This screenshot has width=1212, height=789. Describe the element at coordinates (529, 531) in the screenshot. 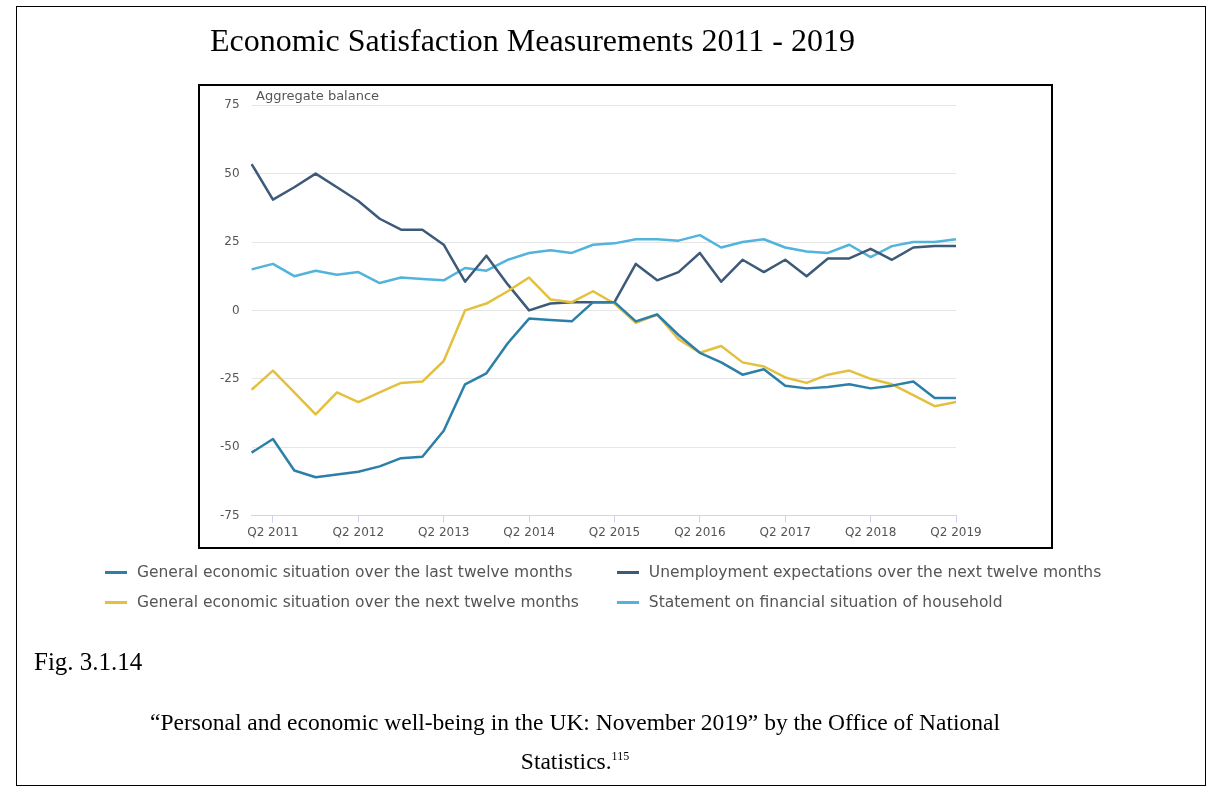

I see `x-tick-label: Q2 2014` at that location.